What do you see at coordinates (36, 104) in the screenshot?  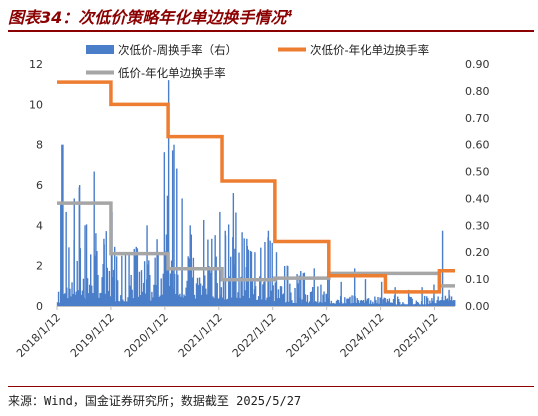 I see `y-left-tick-label: 10` at bounding box center [36, 104].